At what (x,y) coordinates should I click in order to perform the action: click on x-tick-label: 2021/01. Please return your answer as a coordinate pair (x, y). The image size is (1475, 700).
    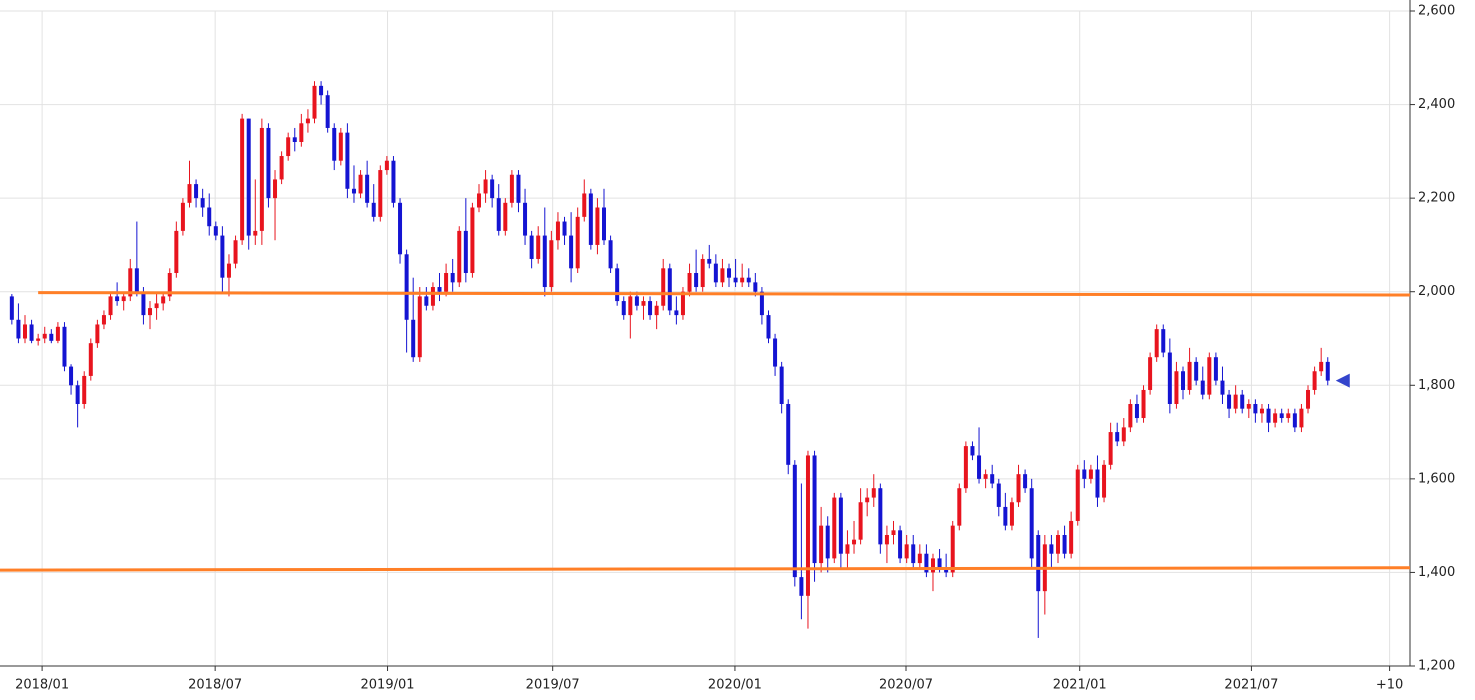
    Looking at the image, I should click on (1080, 685).